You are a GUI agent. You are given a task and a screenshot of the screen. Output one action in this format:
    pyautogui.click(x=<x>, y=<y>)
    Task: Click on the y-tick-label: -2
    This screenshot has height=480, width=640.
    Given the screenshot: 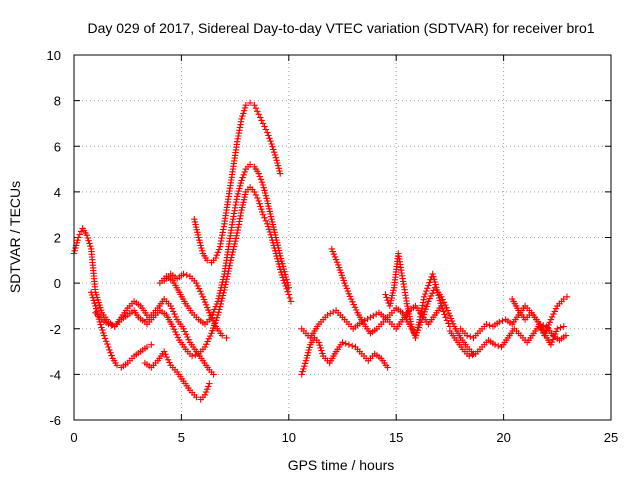 What is the action you would take?
    pyautogui.click(x=55, y=329)
    